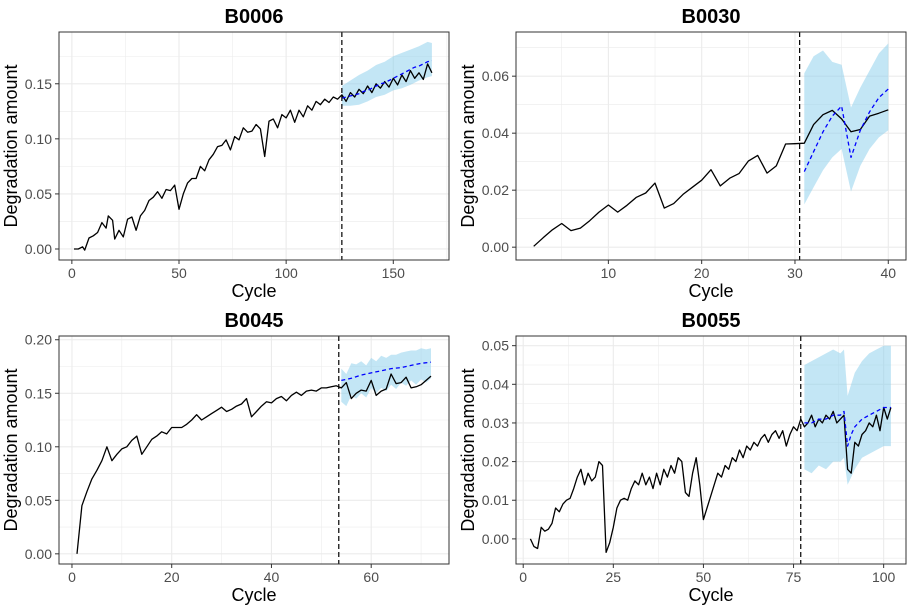  I want to click on y-tick-label: 0.20, so click(38, 340).